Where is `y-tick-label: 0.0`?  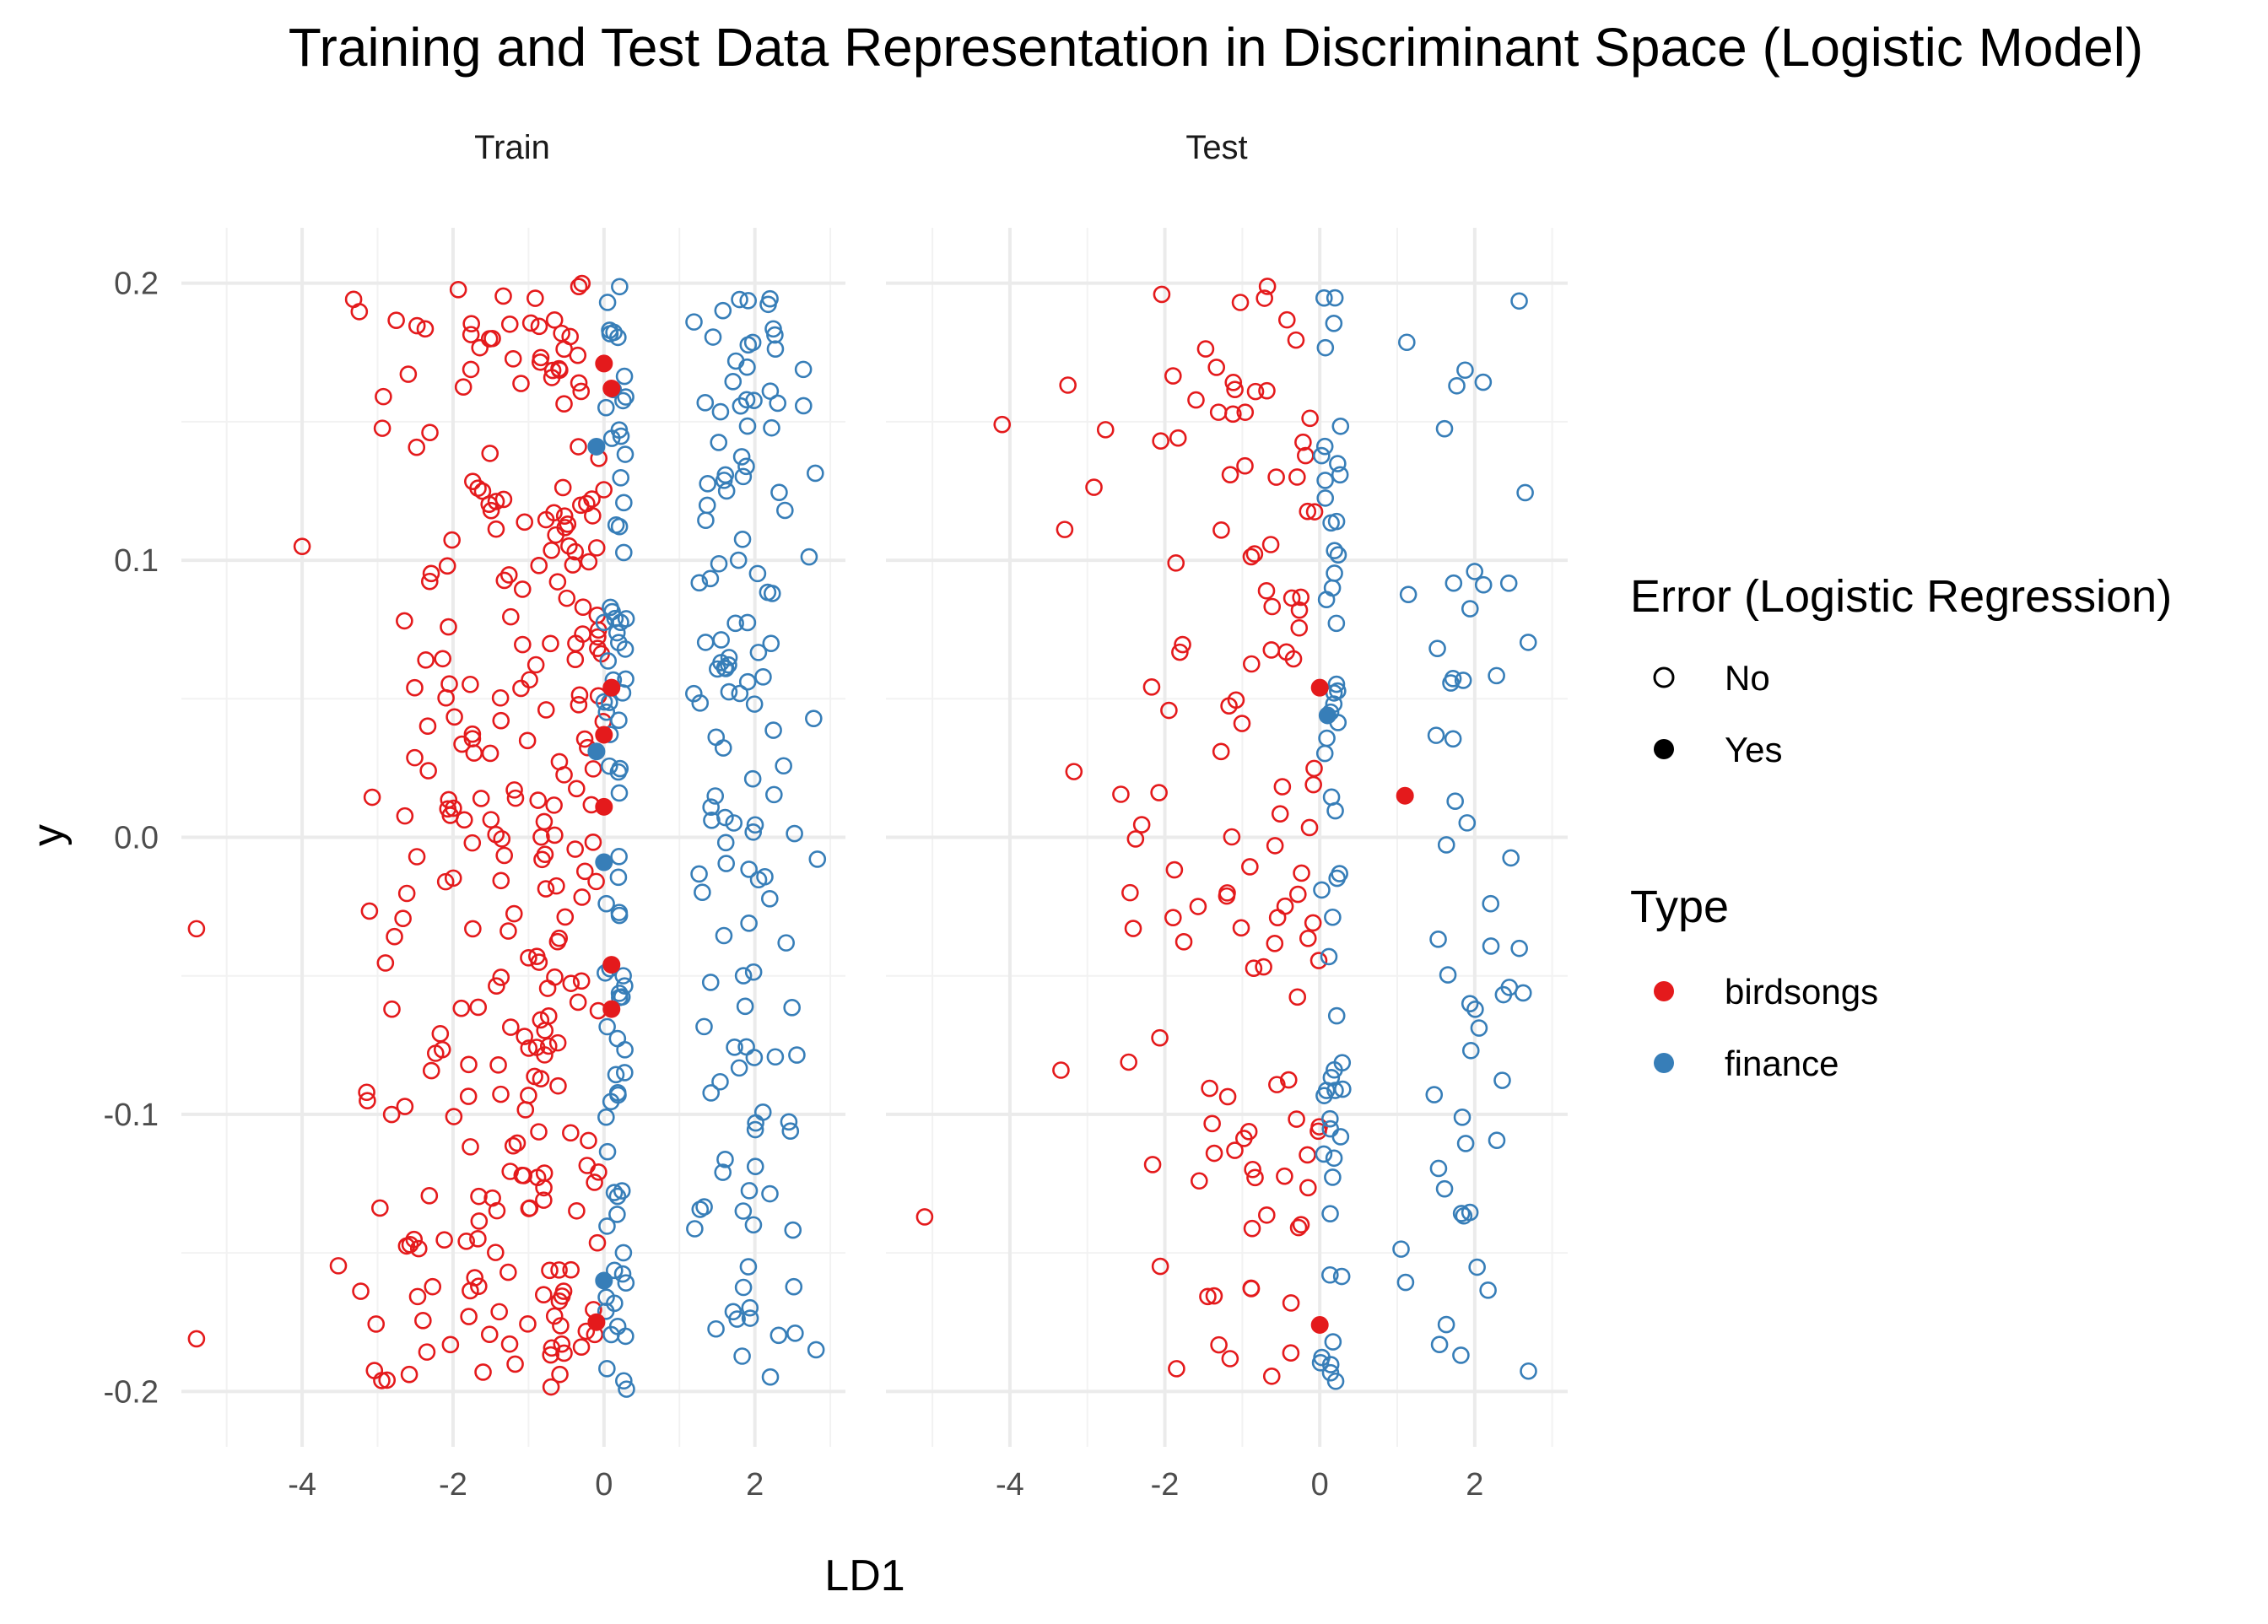
y-tick-label: 0.0 is located at coordinates (136, 838).